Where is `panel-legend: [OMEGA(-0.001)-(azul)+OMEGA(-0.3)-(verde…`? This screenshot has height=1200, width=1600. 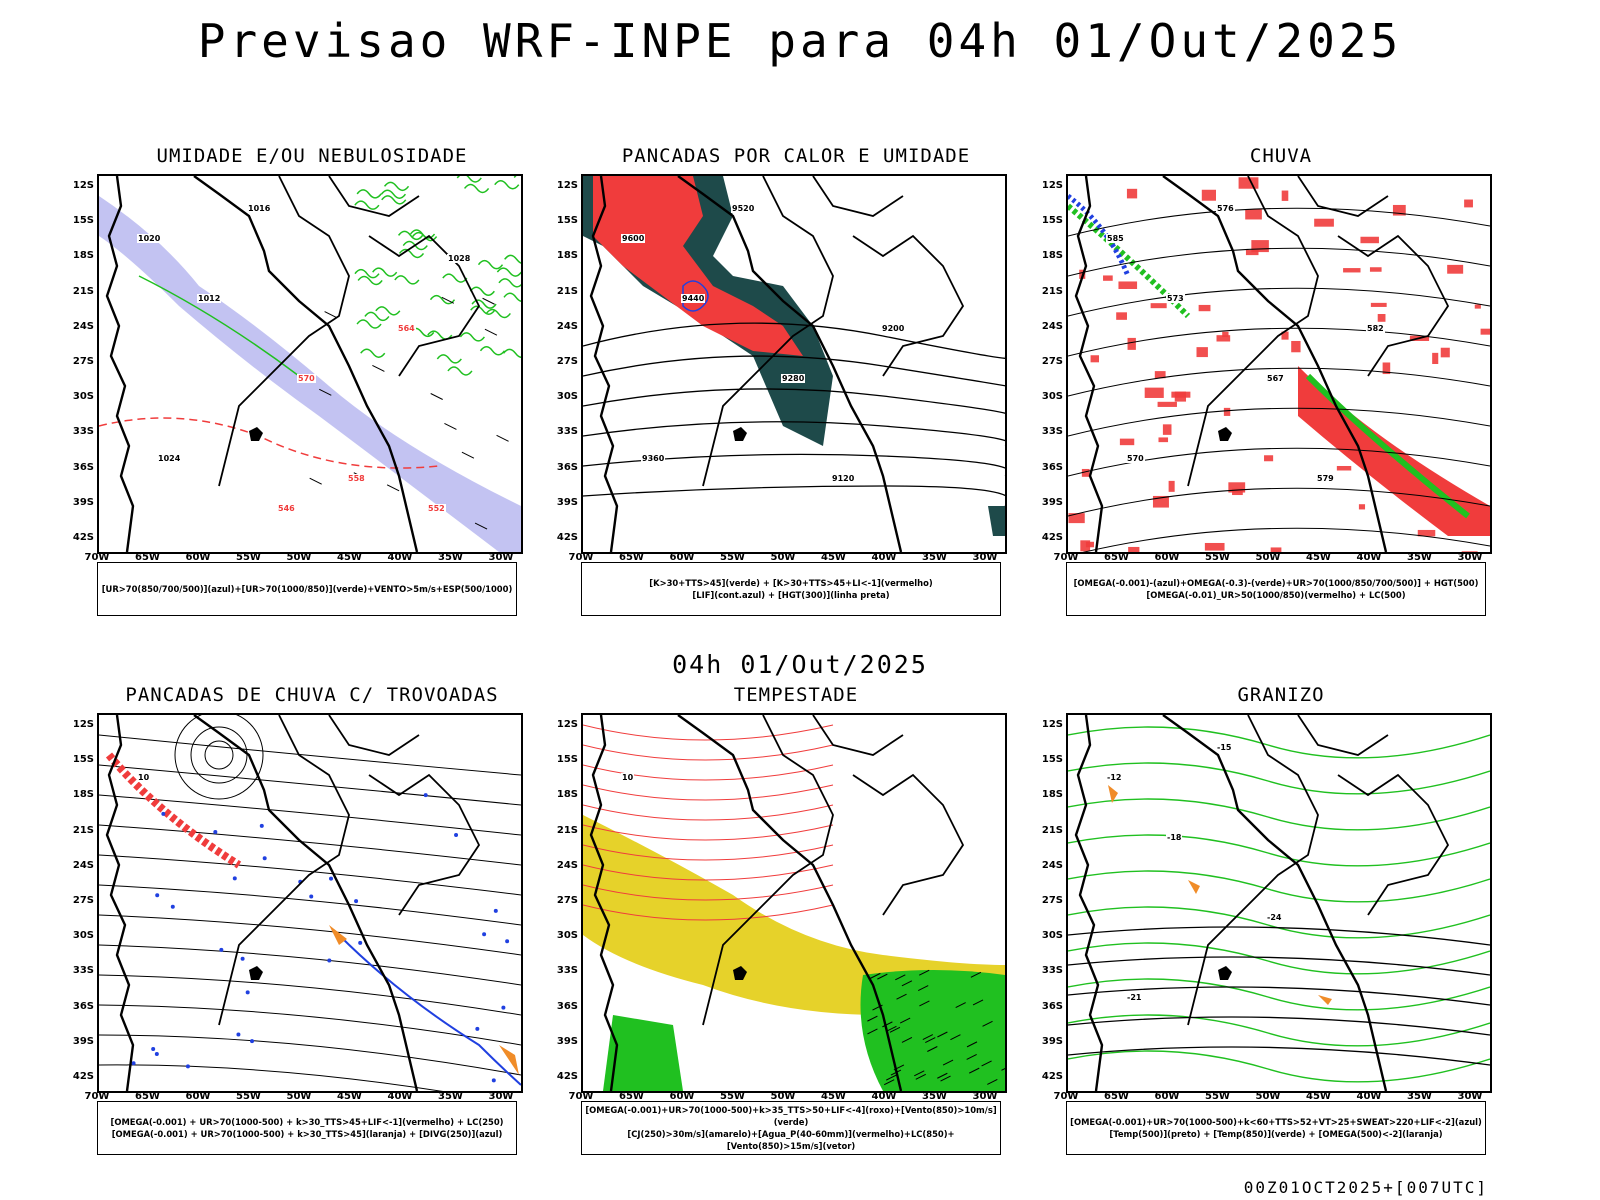 panel-legend: [OMEGA(-0.001)-(azul)+OMEGA(-0.3)-(verde… is located at coordinates (1276, 589).